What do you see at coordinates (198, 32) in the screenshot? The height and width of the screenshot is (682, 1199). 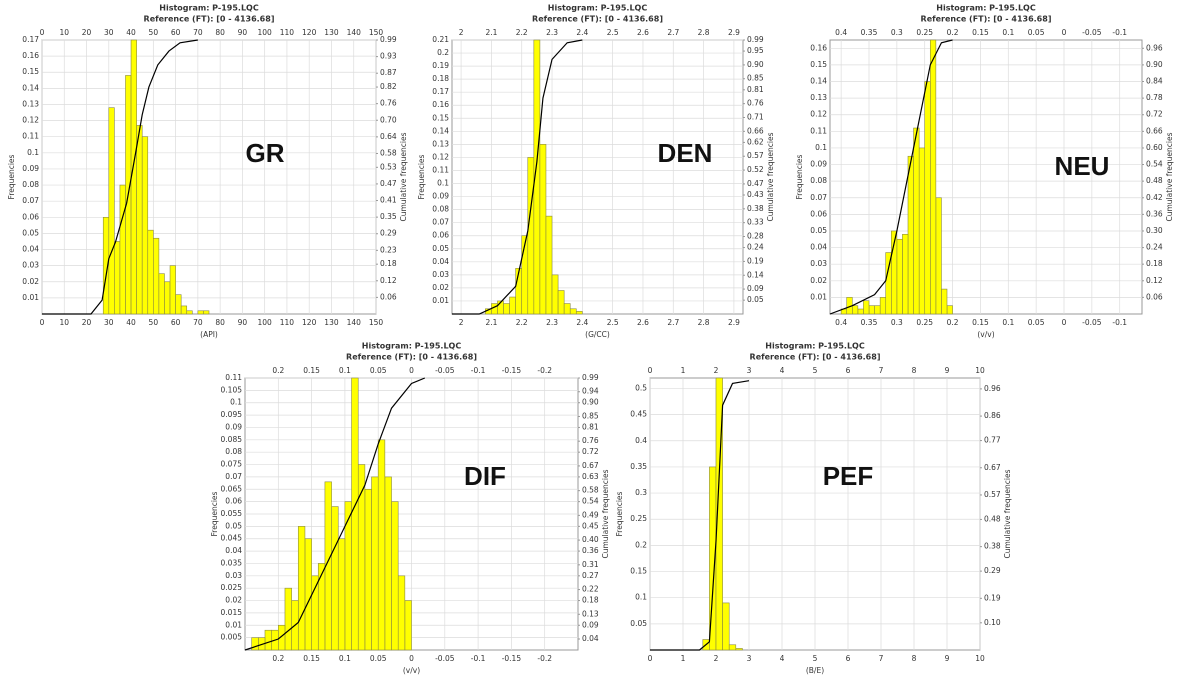 I see `x-top-tick-label: 70` at bounding box center [198, 32].